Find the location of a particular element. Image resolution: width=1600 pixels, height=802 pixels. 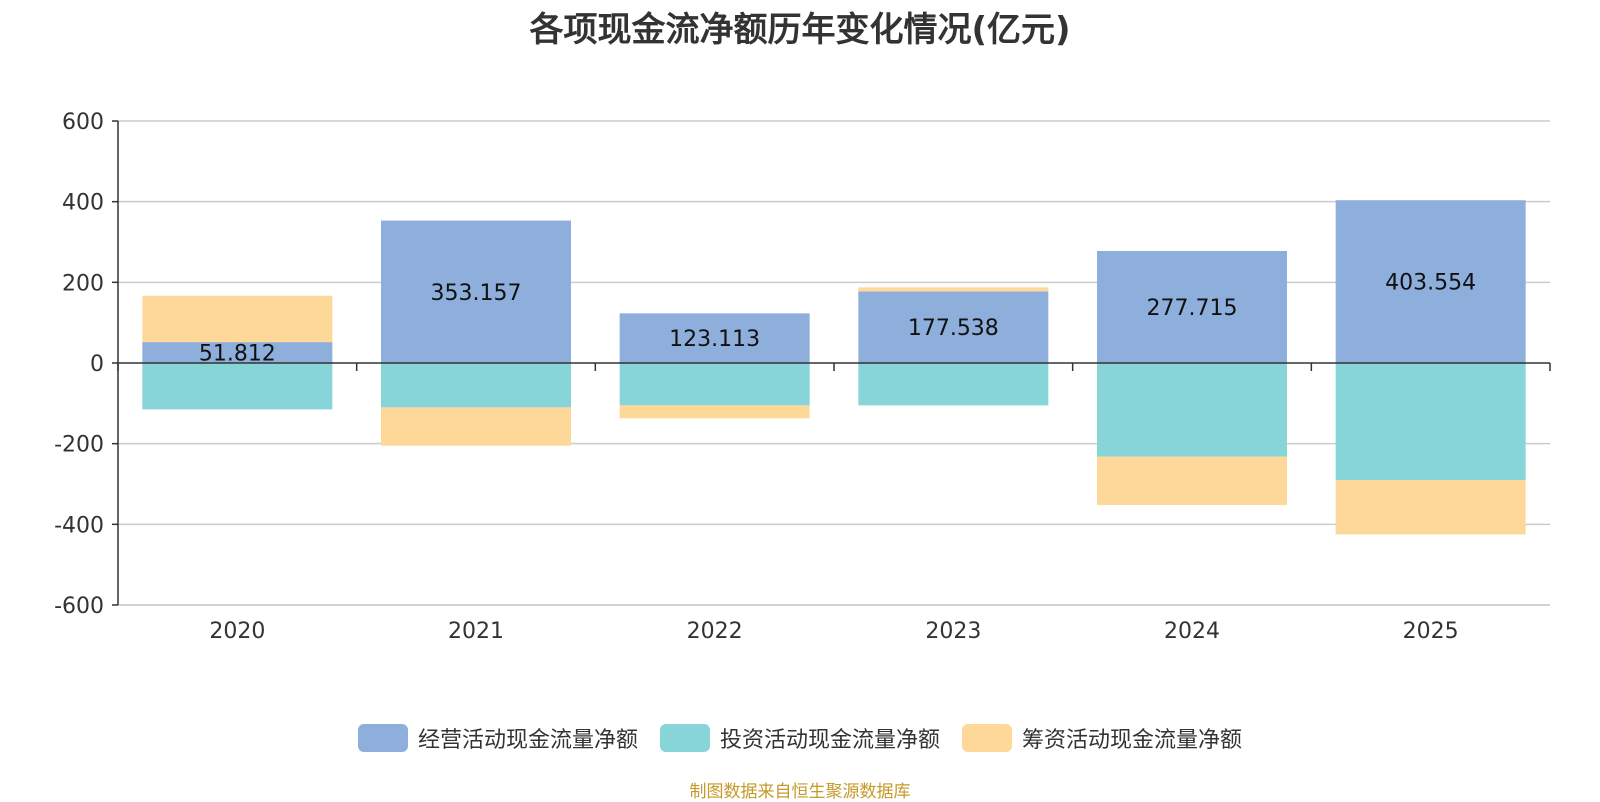

data-label-2021: 353.157 is located at coordinates (476, 293).